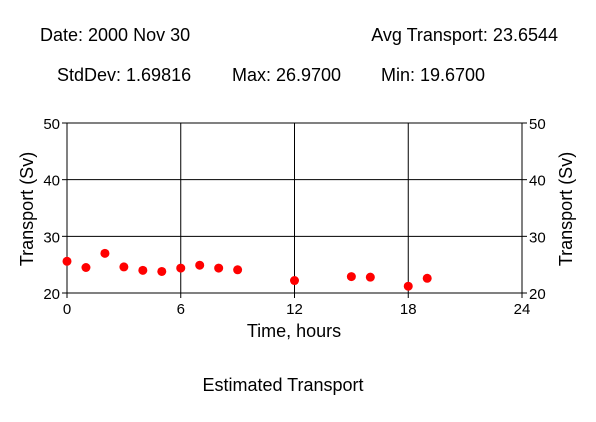 Image resolution: width=596 pixels, height=422 pixels. What do you see at coordinates (27, 209) in the screenshot?
I see `y-axis-label-left: Transport (Sv)` at bounding box center [27, 209].